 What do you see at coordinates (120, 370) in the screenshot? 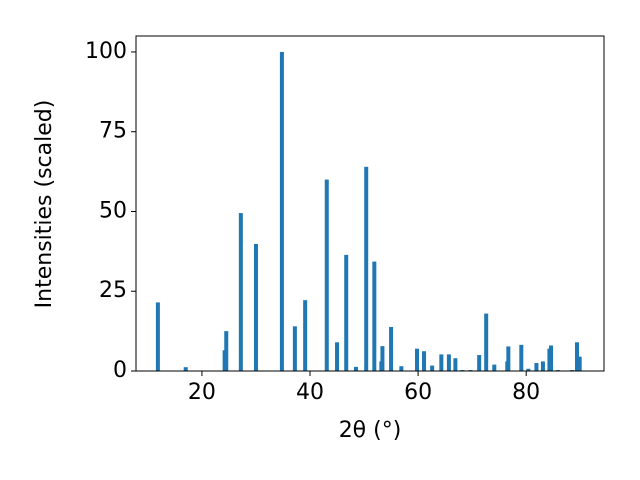
I see `y-tick-label: 0` at bounding box center [120, 370].